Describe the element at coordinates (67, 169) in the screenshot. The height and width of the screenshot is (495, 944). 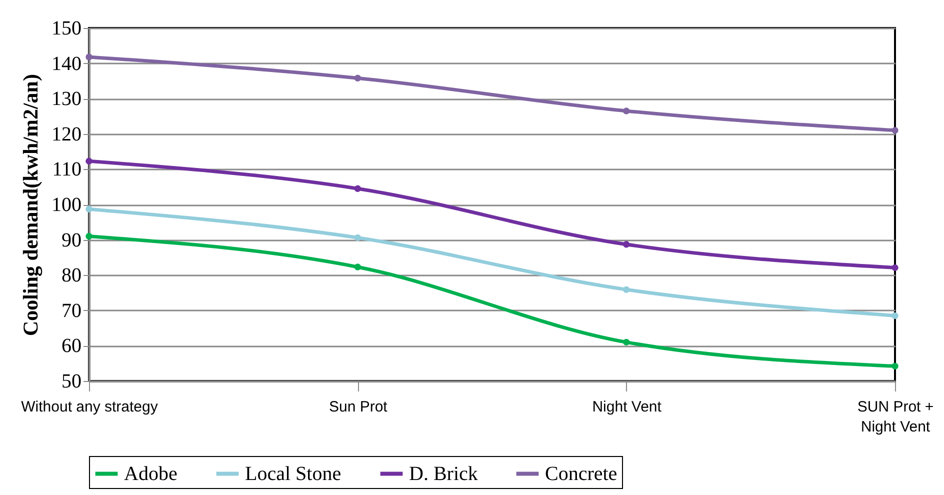
I see `y-tick-label: 110` at that location.